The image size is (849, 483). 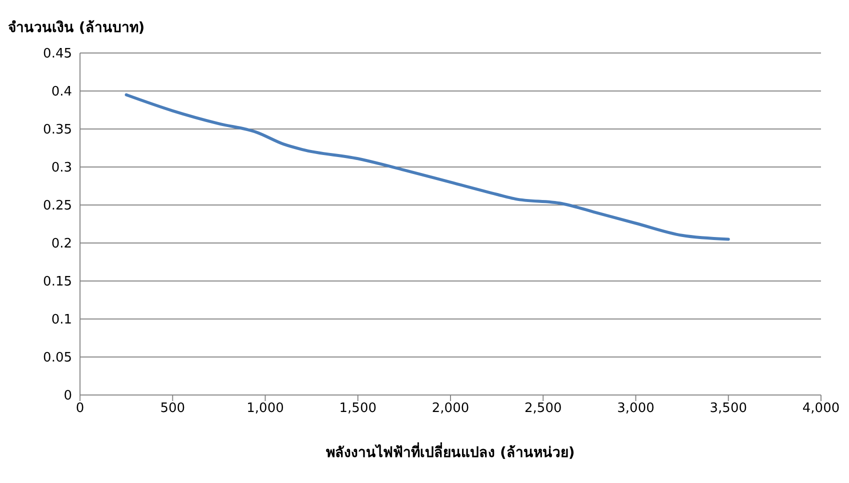 I want to click on y-tick-label: 0.4, so click(x=61, y=92).